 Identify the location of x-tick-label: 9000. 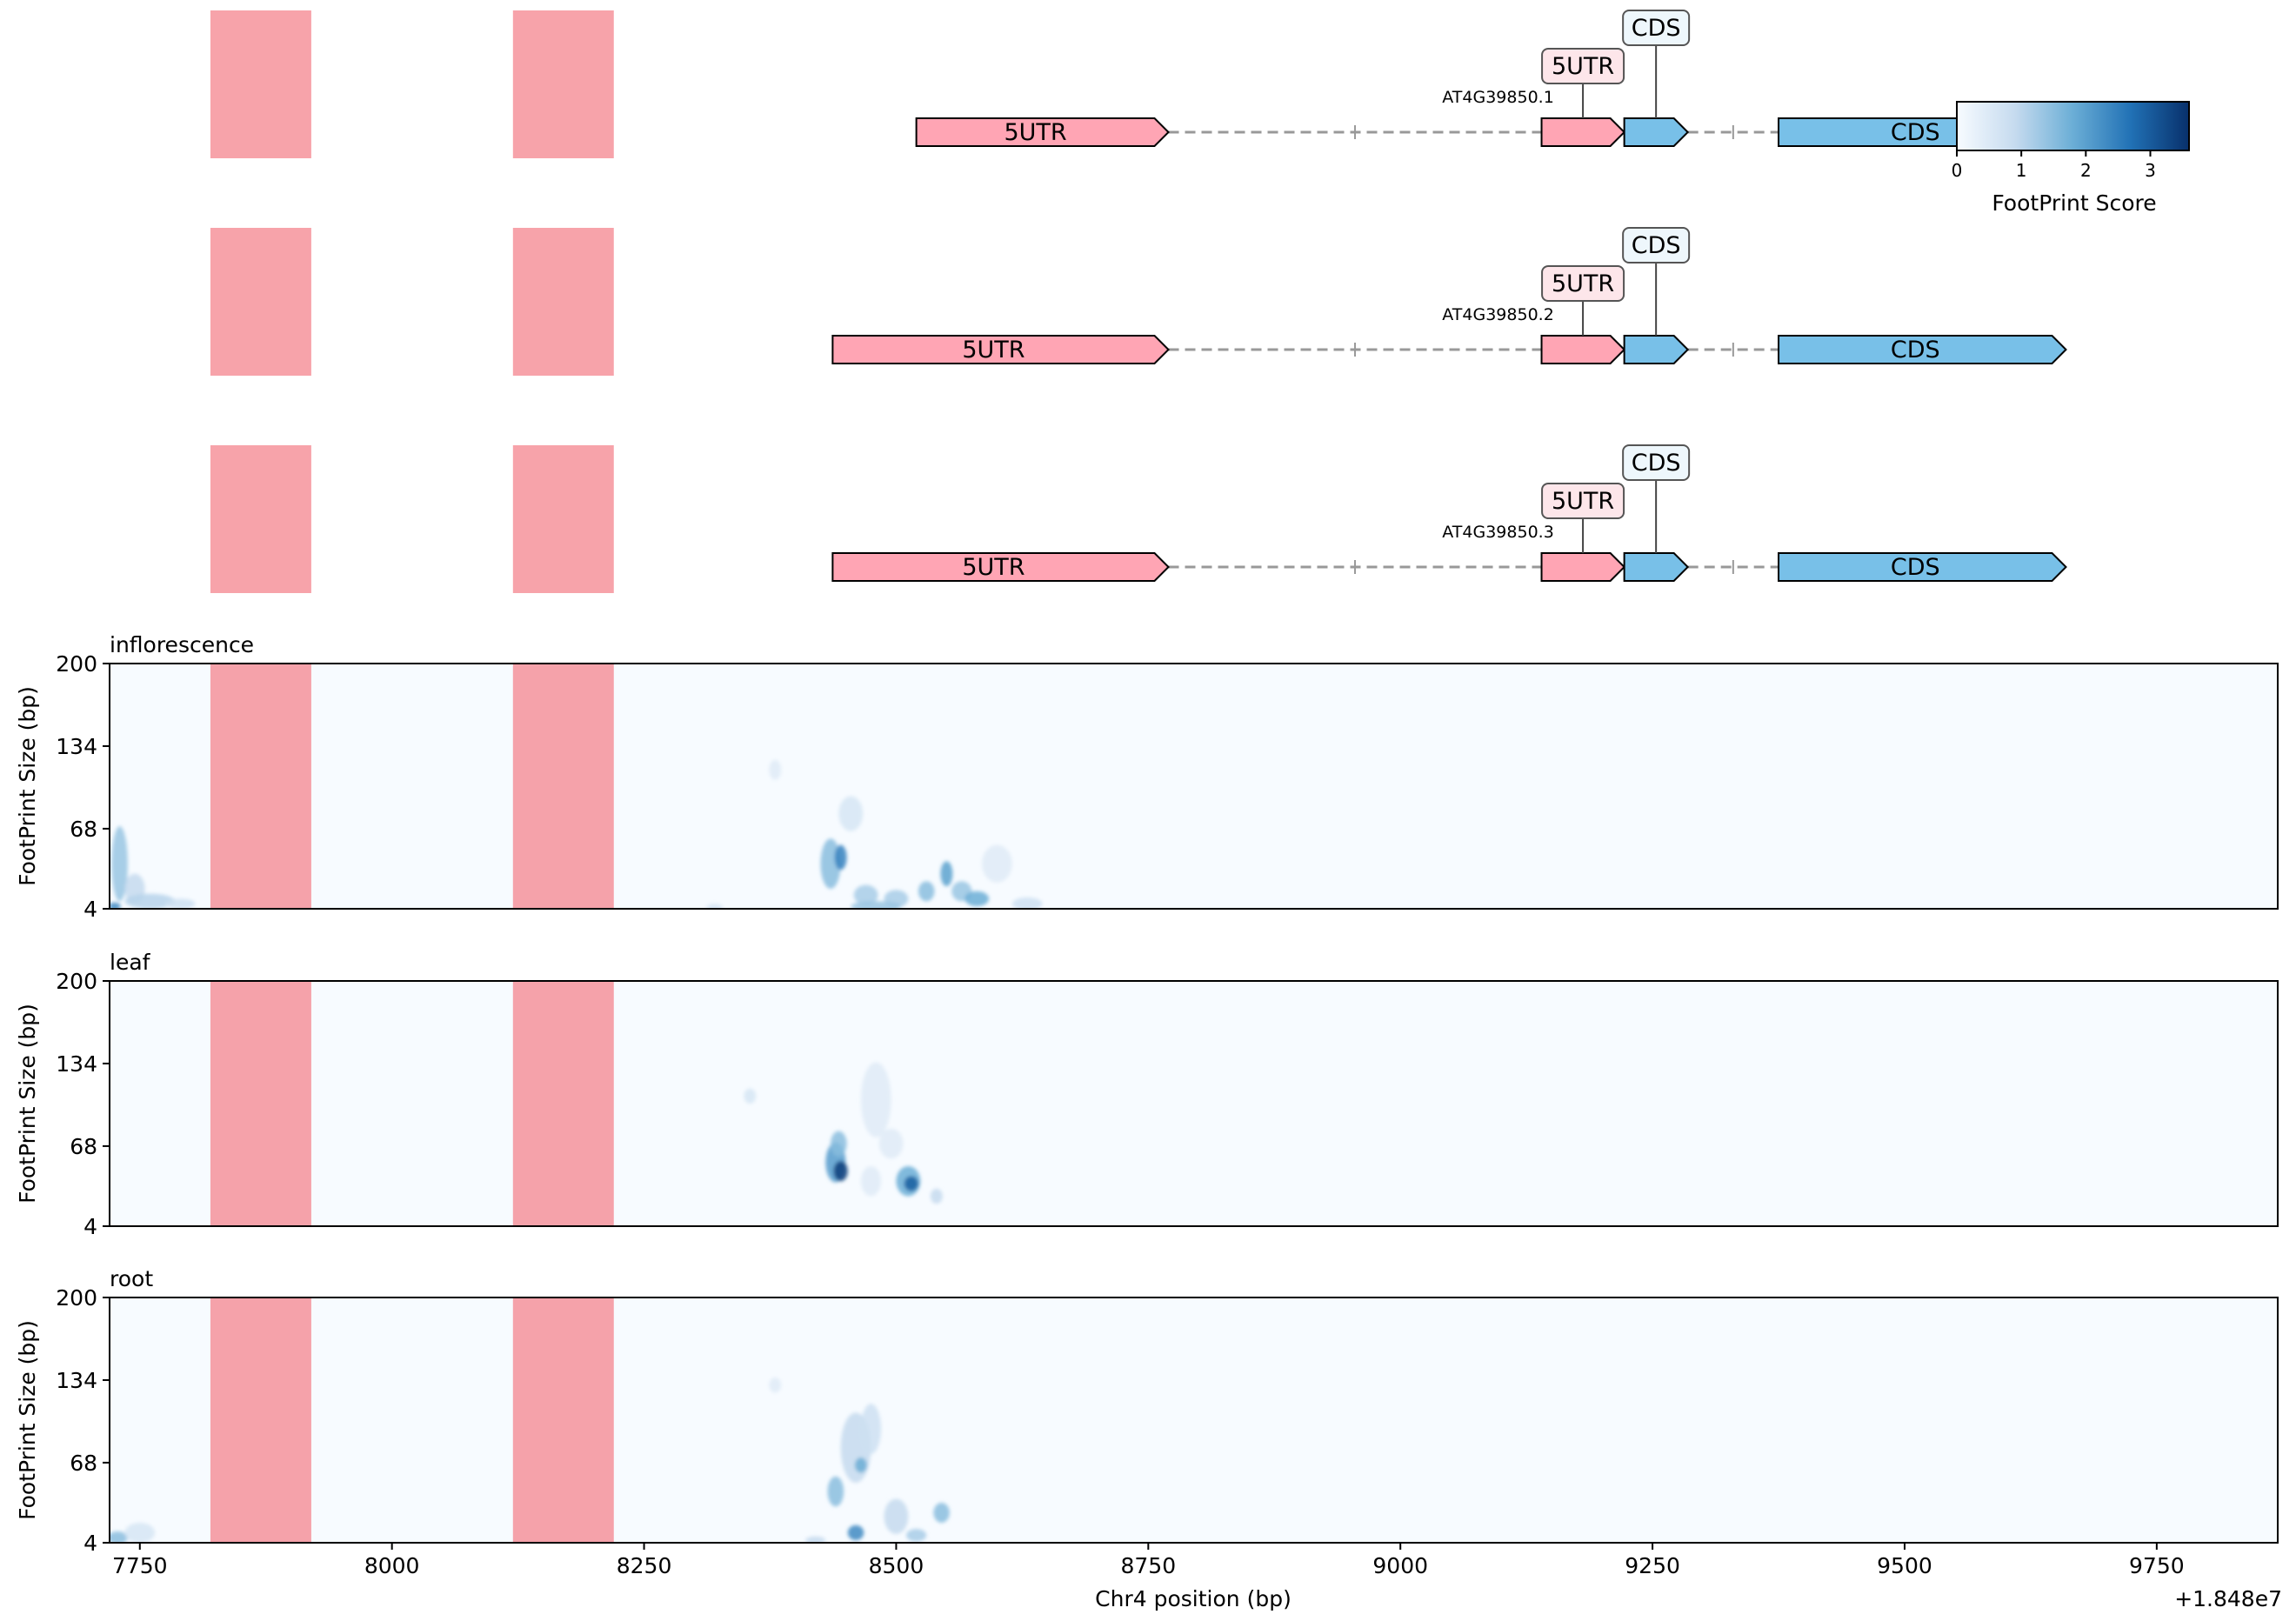
(1400, 1565).